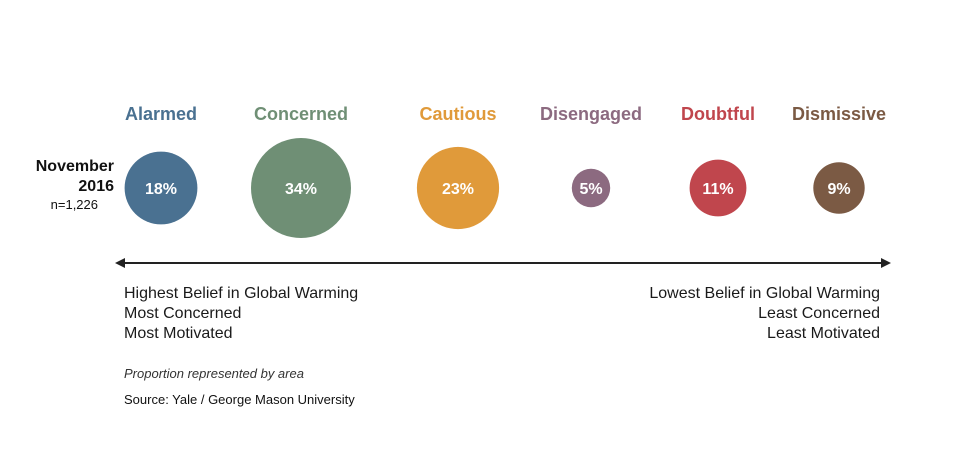 This screenshot has height=468, width=980. I want to click on bubble-doubtful, so click(718, 188).